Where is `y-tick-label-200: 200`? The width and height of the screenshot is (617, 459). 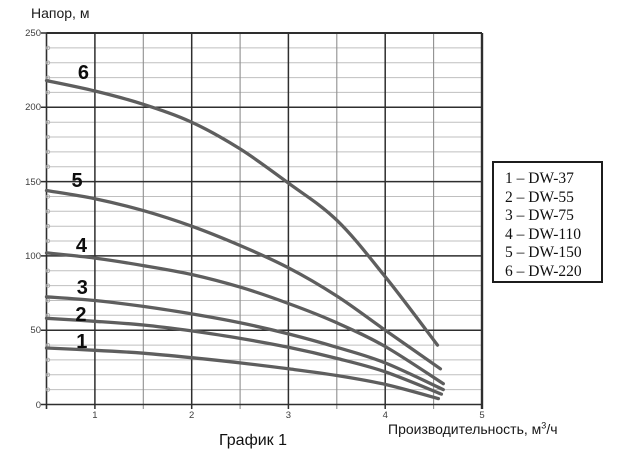
y-tick-label-200: 200 is located at coordinates (33, 108).